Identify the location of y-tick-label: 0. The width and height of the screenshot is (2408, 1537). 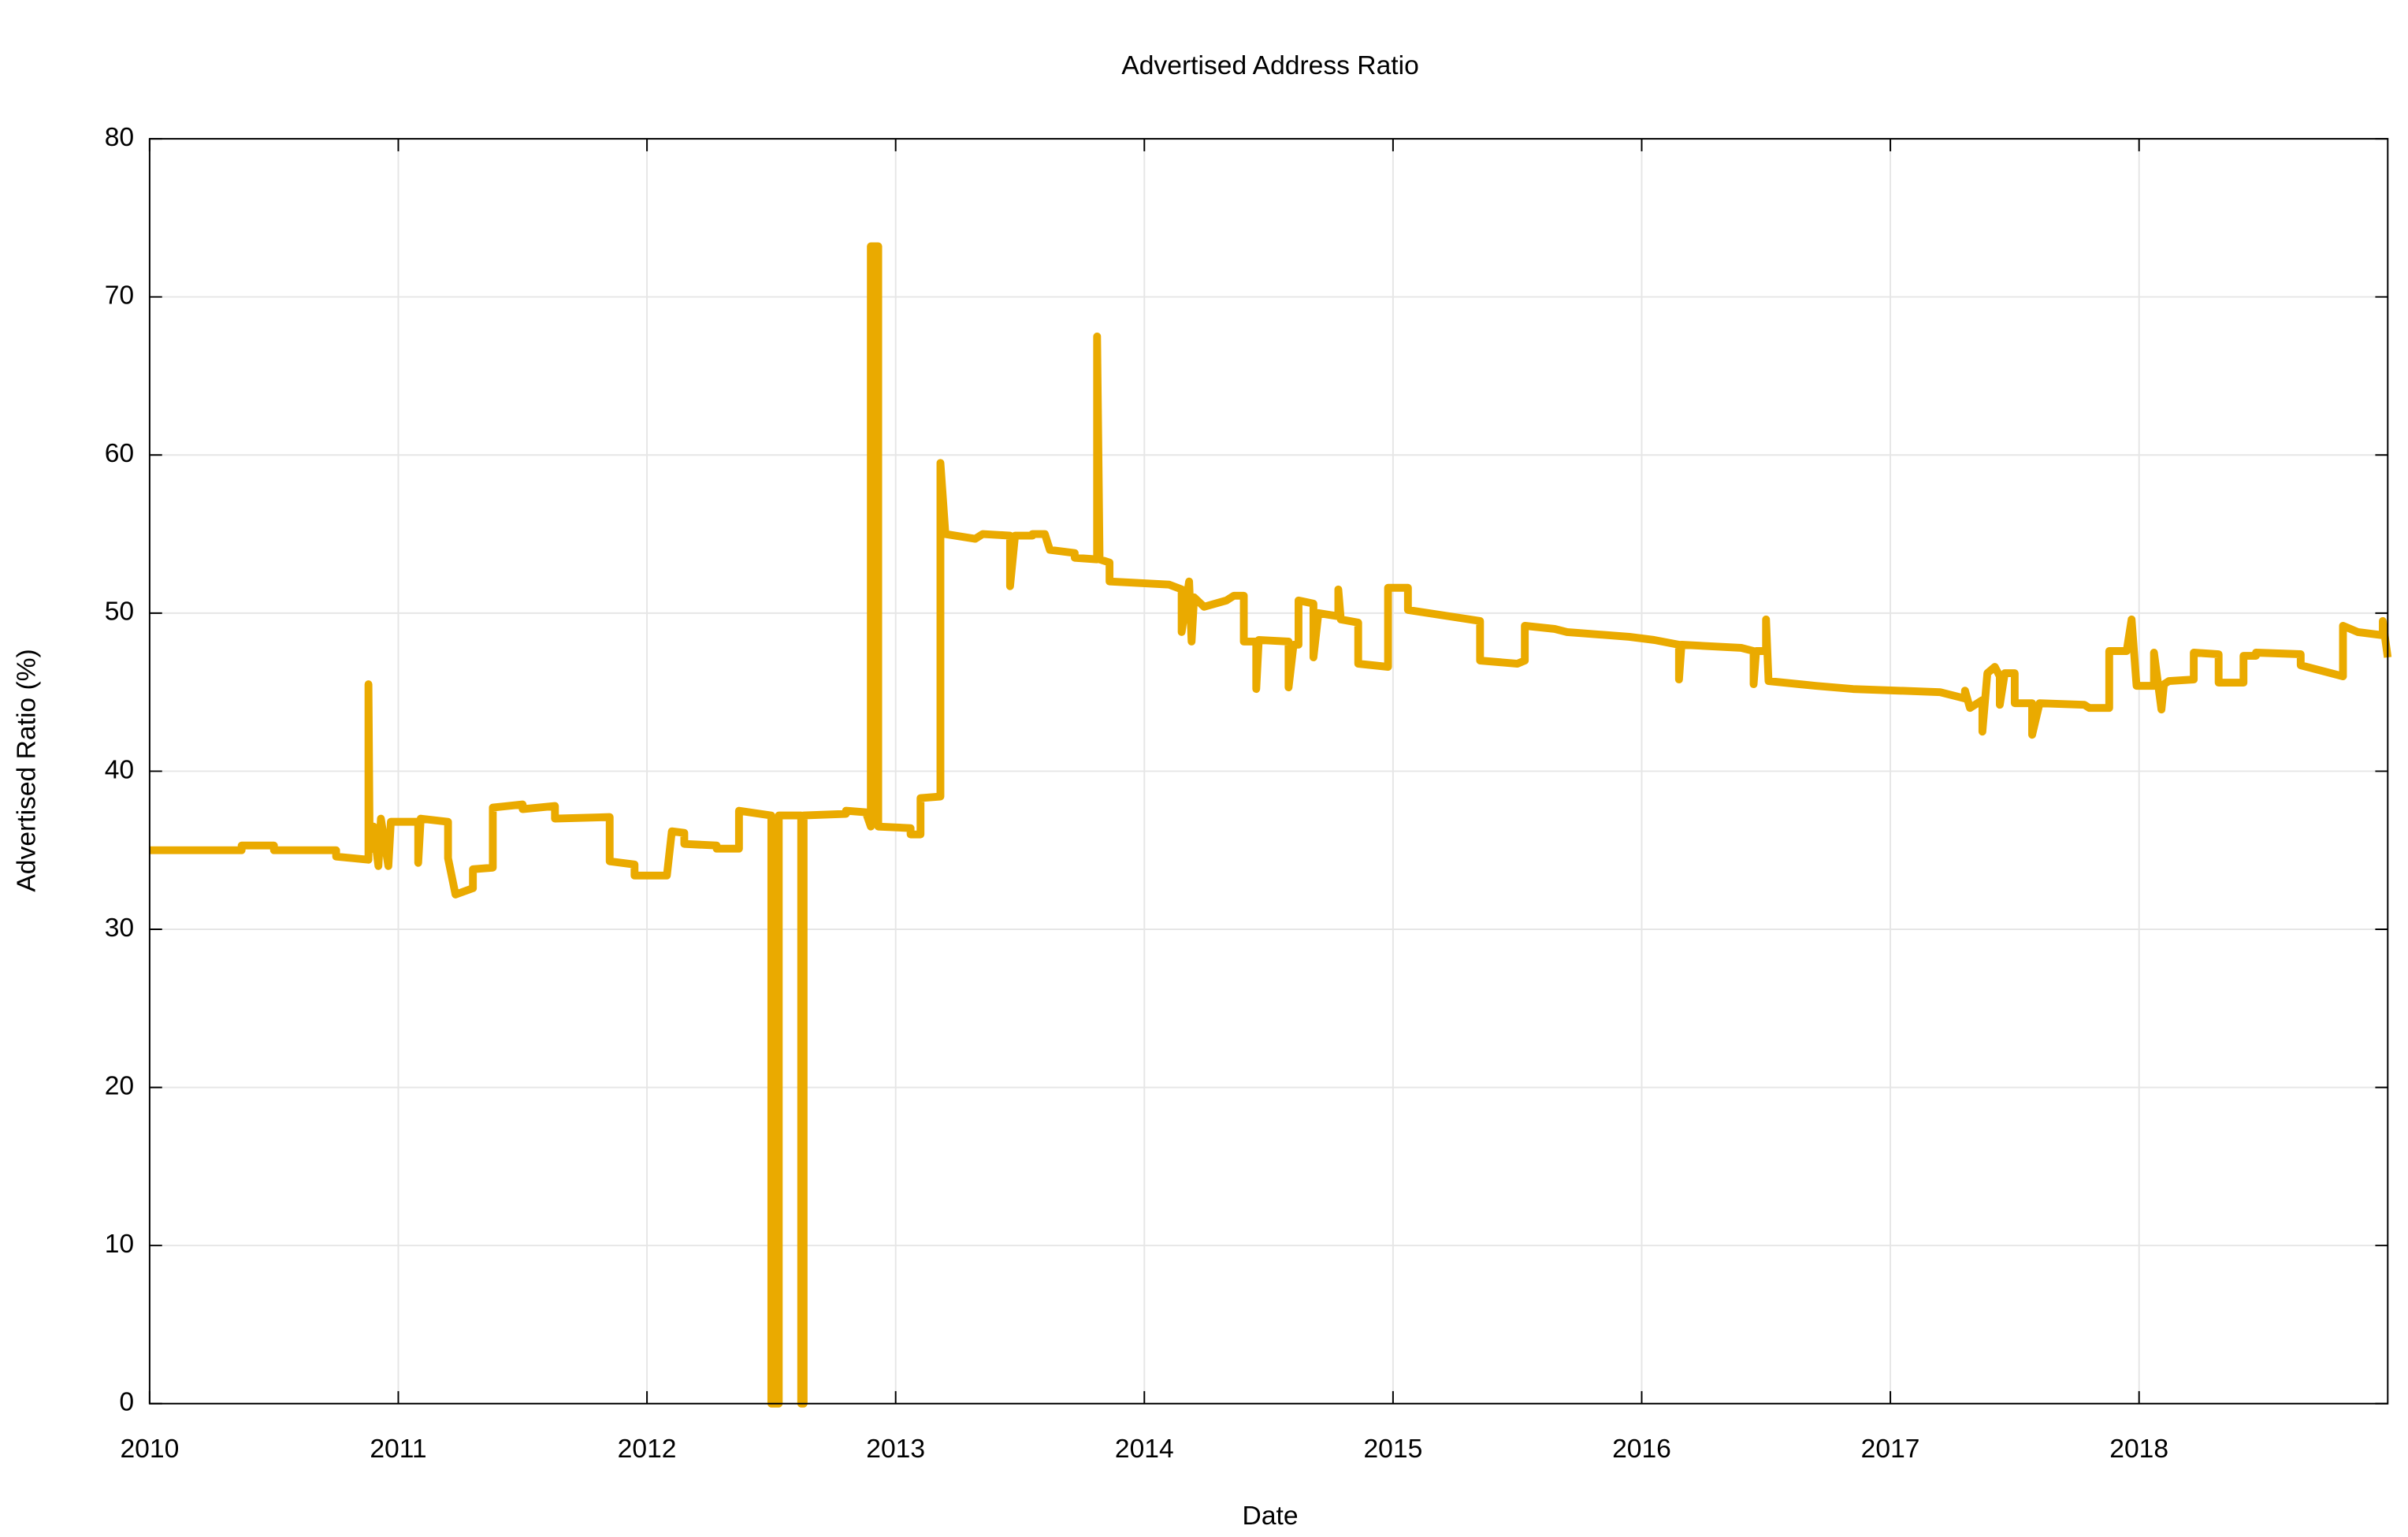
(127, 1403).